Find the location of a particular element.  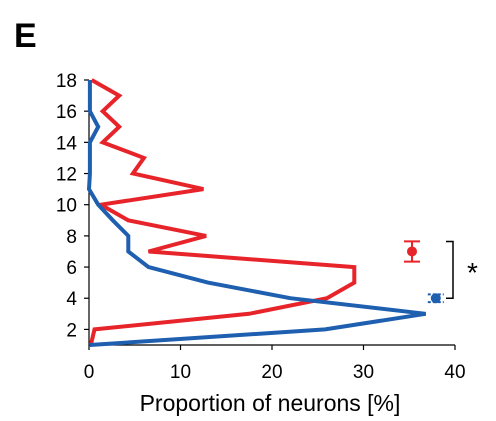

x-tick-label: 20 is located at coordinates (271, 372).